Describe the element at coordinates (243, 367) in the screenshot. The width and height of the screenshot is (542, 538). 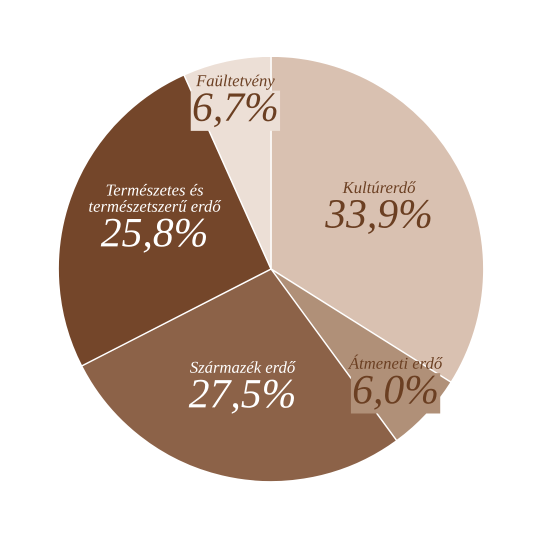
I see `slice-label: Származék erdő` at that location.